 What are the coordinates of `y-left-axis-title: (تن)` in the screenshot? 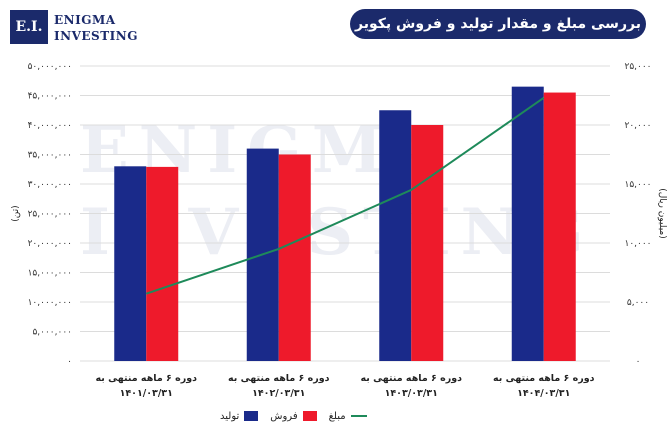 It's located at (16, 213).